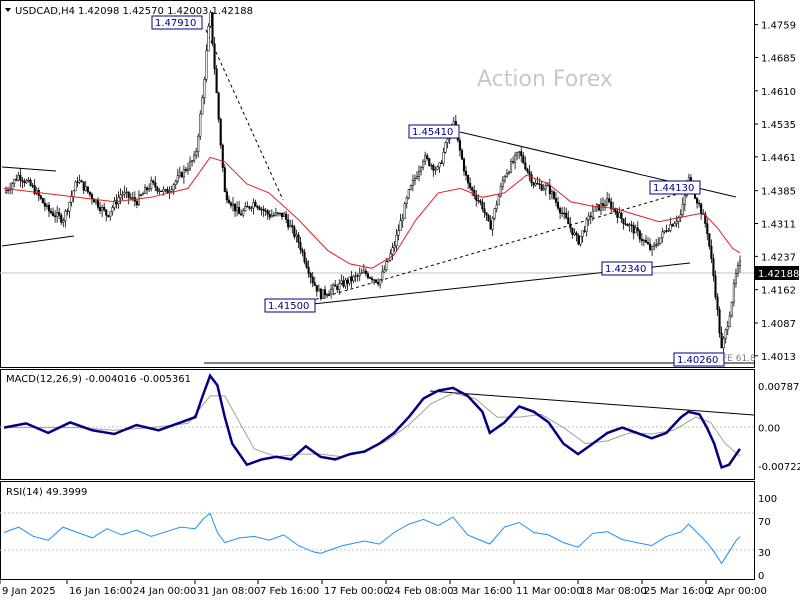 This screenshot has width=800, height=600. I want to click on time-tick-label: 7 Feb 16:00, so click(289, 591).